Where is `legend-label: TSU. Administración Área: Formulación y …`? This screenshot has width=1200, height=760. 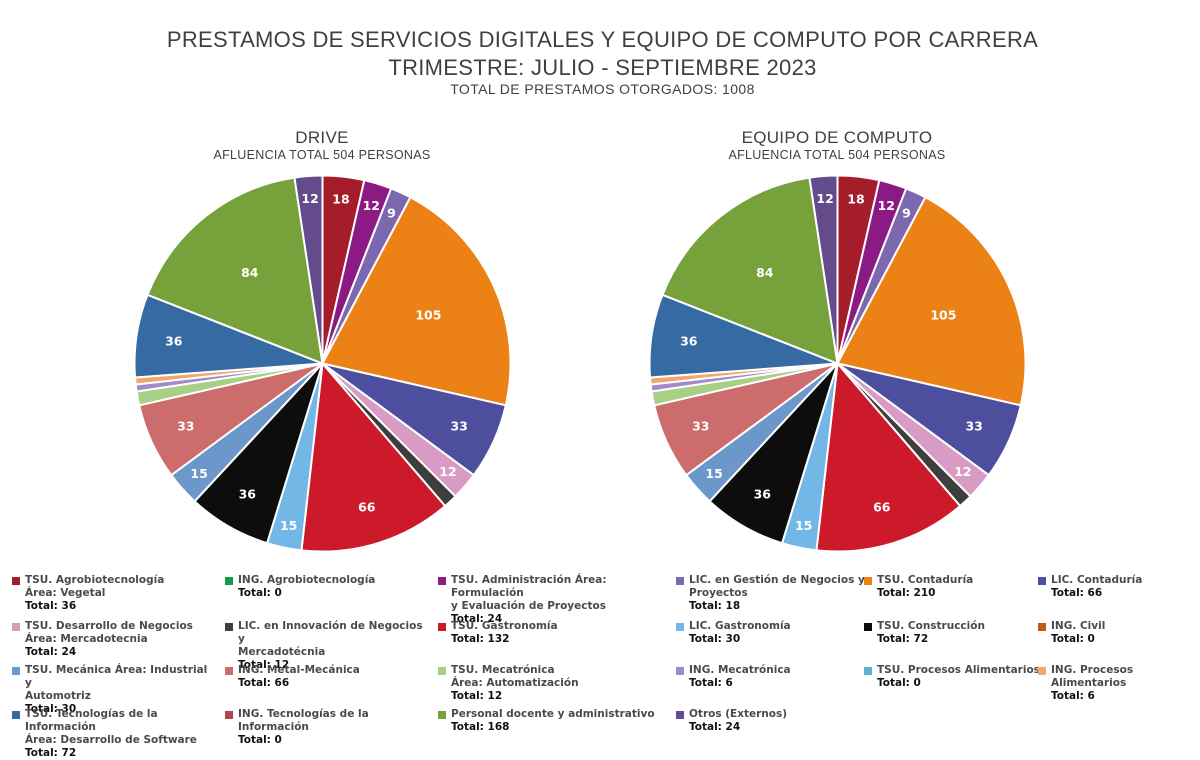 legend-label: TSU. Administración Área: Formulación y … is located at coordinates (529, 593).